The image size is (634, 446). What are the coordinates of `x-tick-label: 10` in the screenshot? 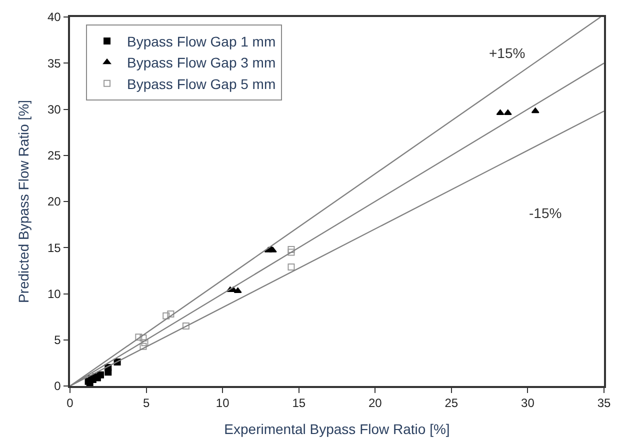 It's located at (223, 403).